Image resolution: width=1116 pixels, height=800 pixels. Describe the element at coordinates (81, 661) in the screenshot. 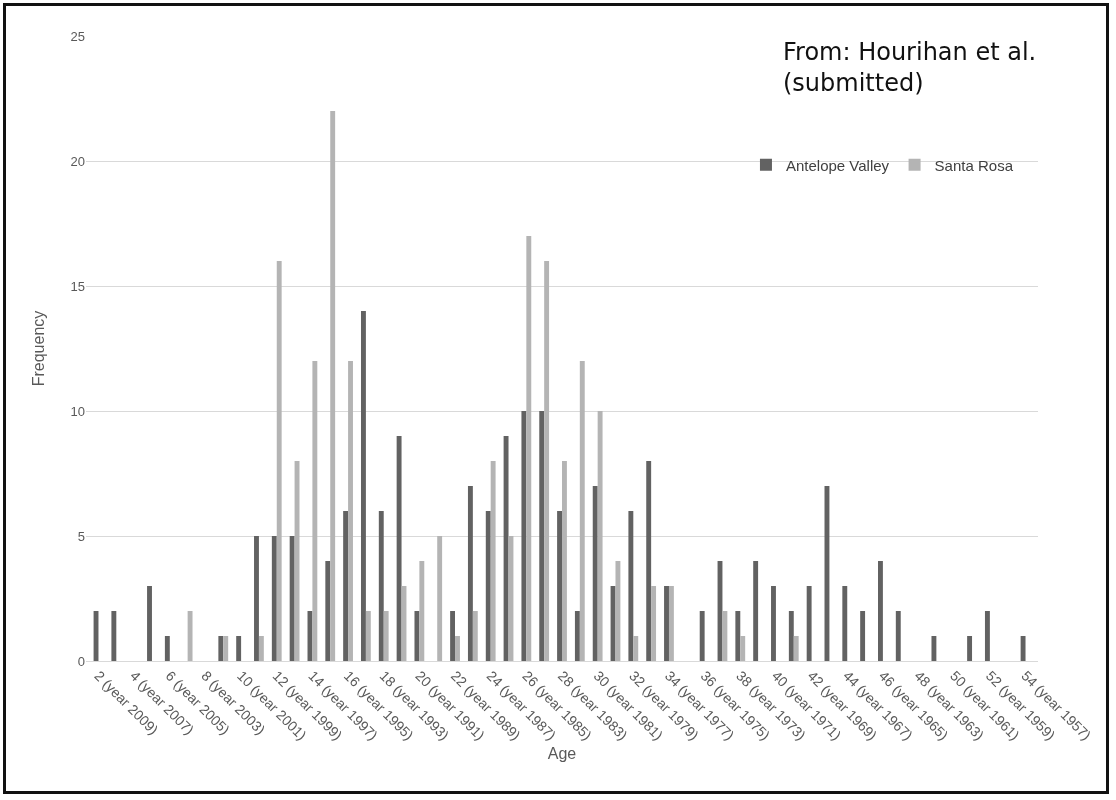

I see `y-tick-label: 0` at that location.